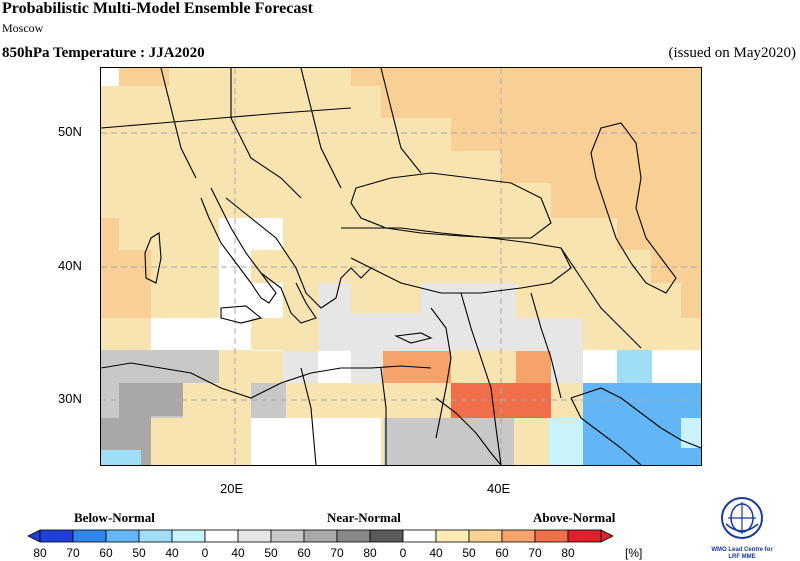  What do you see at coordinates (742, 557) in the screenshot?
I see `logo-line2: LRF MME` at bounding box center [742, 557].